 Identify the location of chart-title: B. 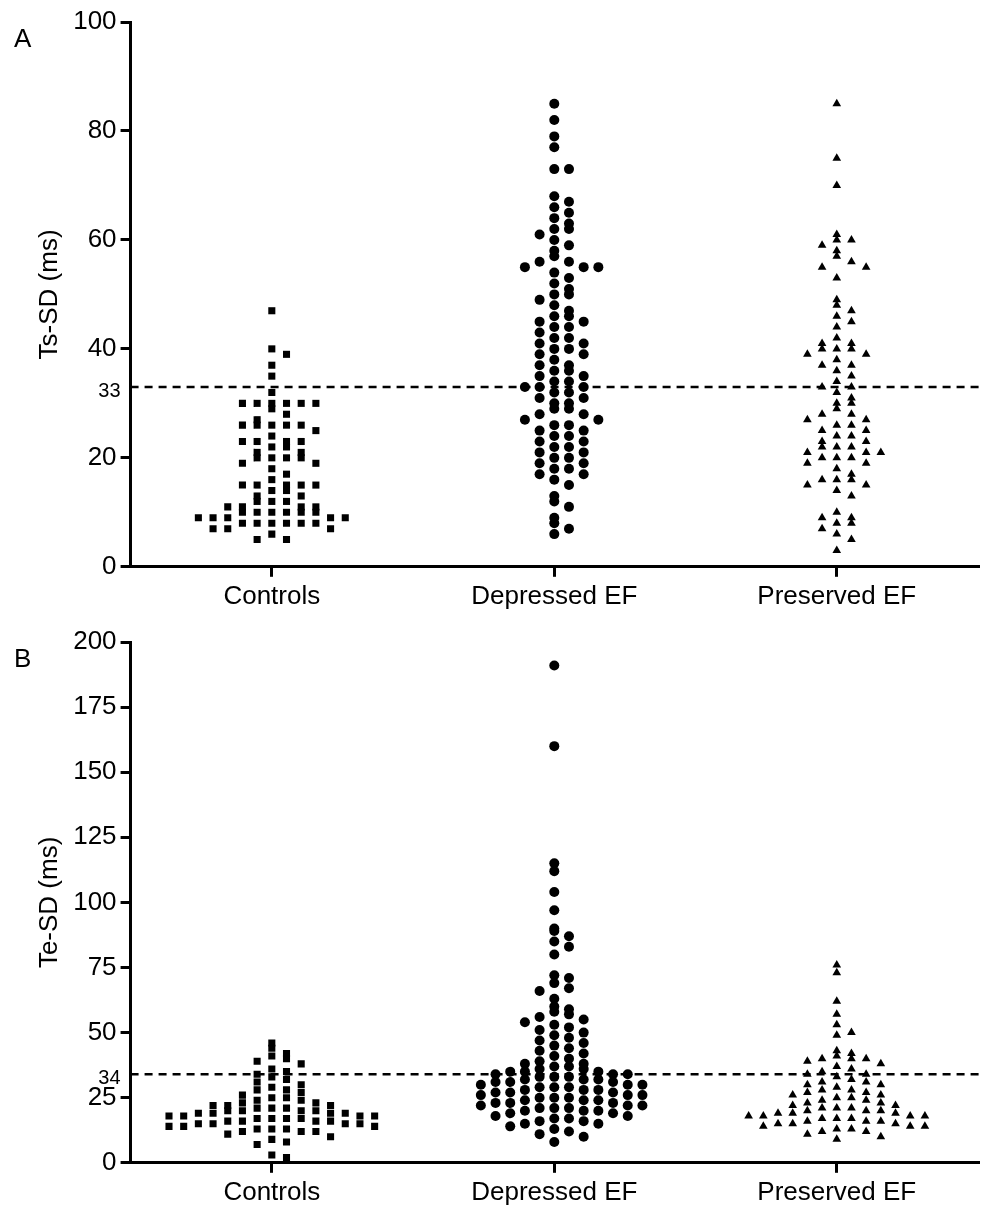
(23, 658).